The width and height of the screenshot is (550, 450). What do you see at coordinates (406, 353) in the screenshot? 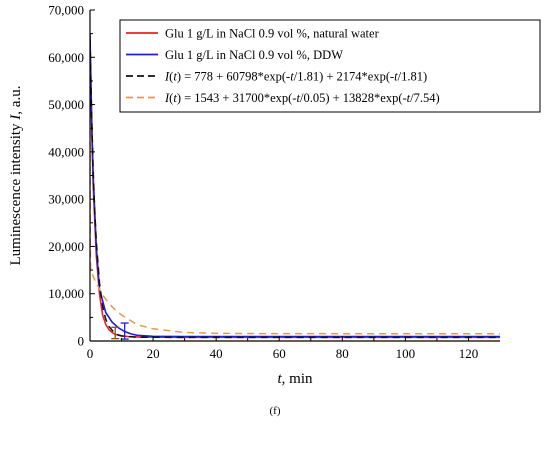
I see `x-tick-label-5: 100` at bounding box center [406, 353].